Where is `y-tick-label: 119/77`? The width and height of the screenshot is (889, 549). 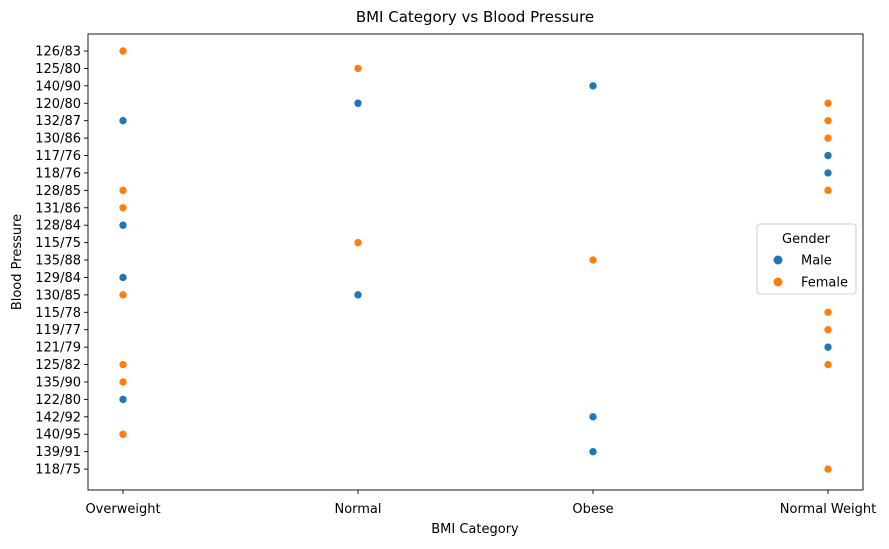
y-tick-label: 119/77 is located at coordinates (58, 330).